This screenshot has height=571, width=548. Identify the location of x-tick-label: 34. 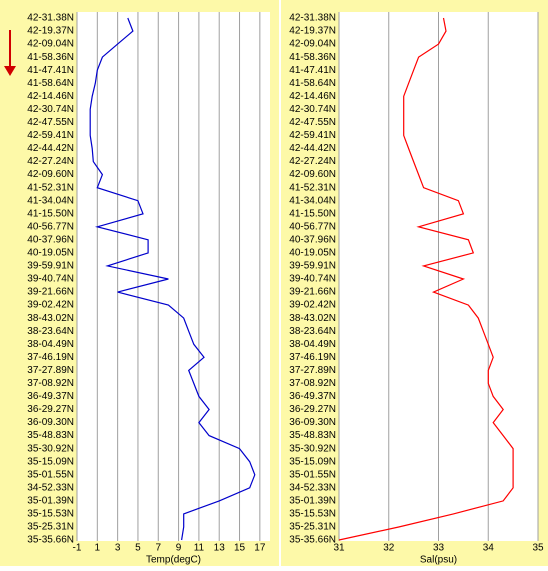
(489, 548).